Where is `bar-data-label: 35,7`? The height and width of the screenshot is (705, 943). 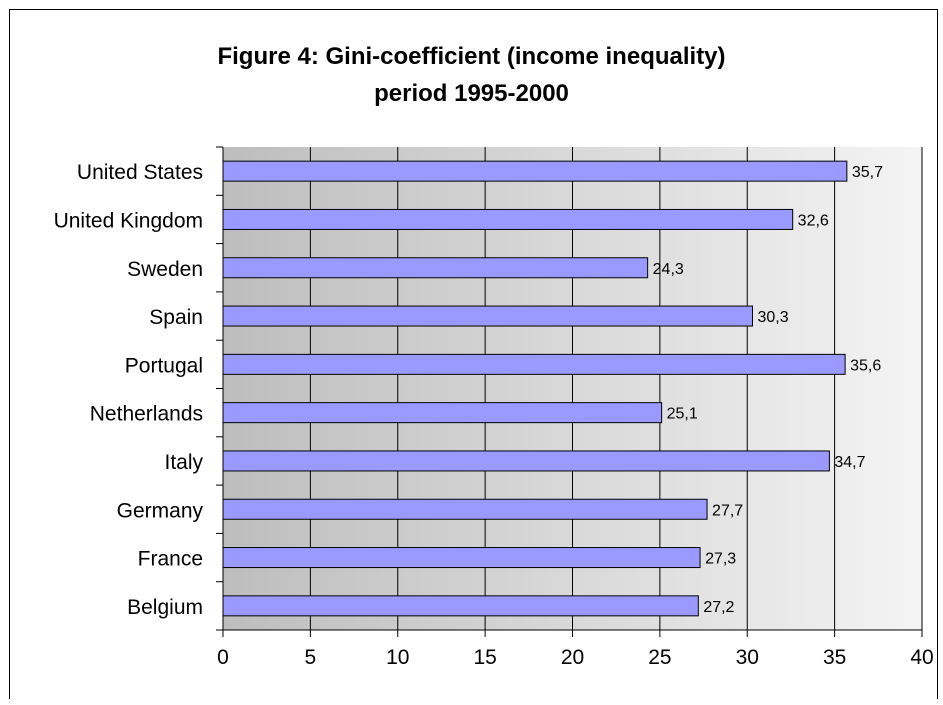 bar-data-label: 35,7 is located at coordinates (867, 172).